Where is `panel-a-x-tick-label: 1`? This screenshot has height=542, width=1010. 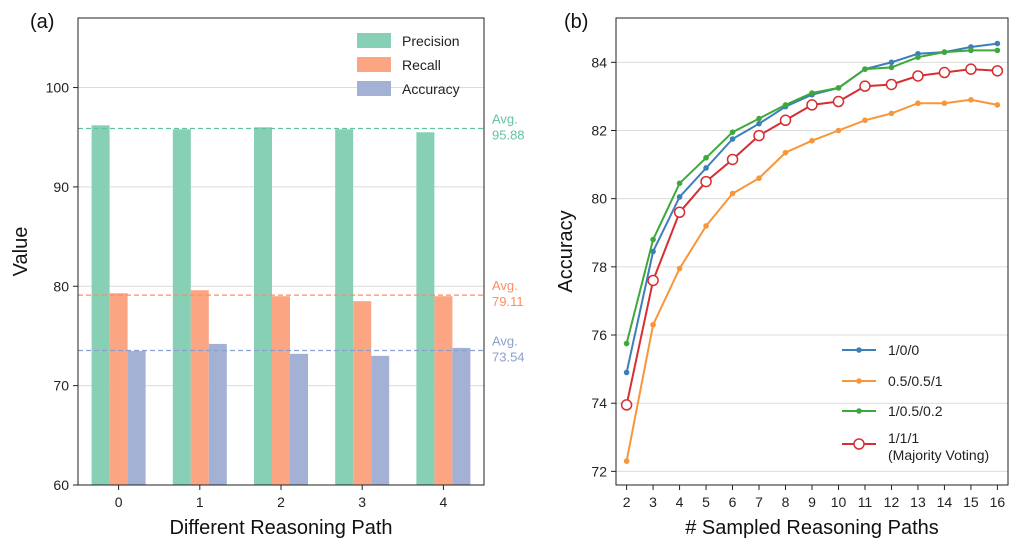
panel-a-x-tick-label: 1 is located at coordinates (200, 502).